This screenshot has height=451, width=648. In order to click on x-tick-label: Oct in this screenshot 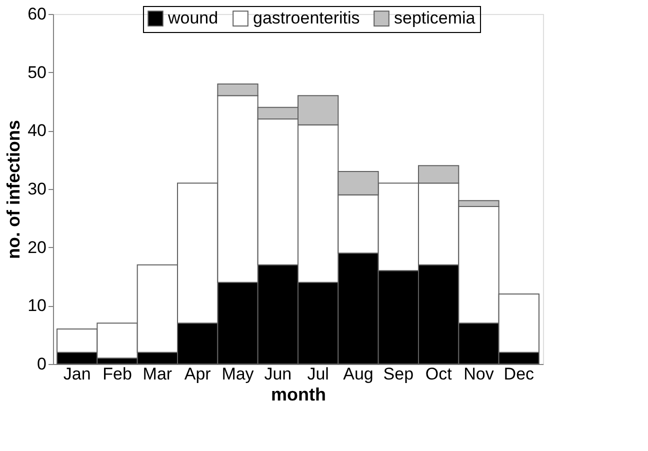, I will do `click(438, 374)`.